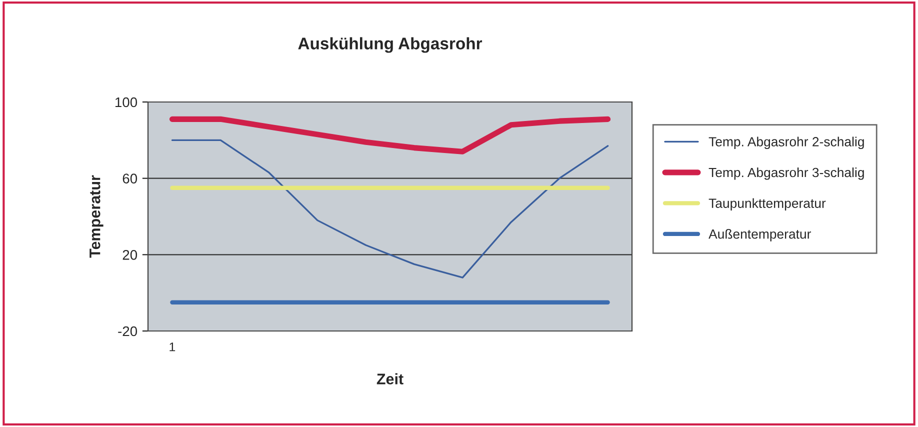 The height and width of the screenshot is (427, 918). I want to click on y-tick-label: 20, so click(130, 255).